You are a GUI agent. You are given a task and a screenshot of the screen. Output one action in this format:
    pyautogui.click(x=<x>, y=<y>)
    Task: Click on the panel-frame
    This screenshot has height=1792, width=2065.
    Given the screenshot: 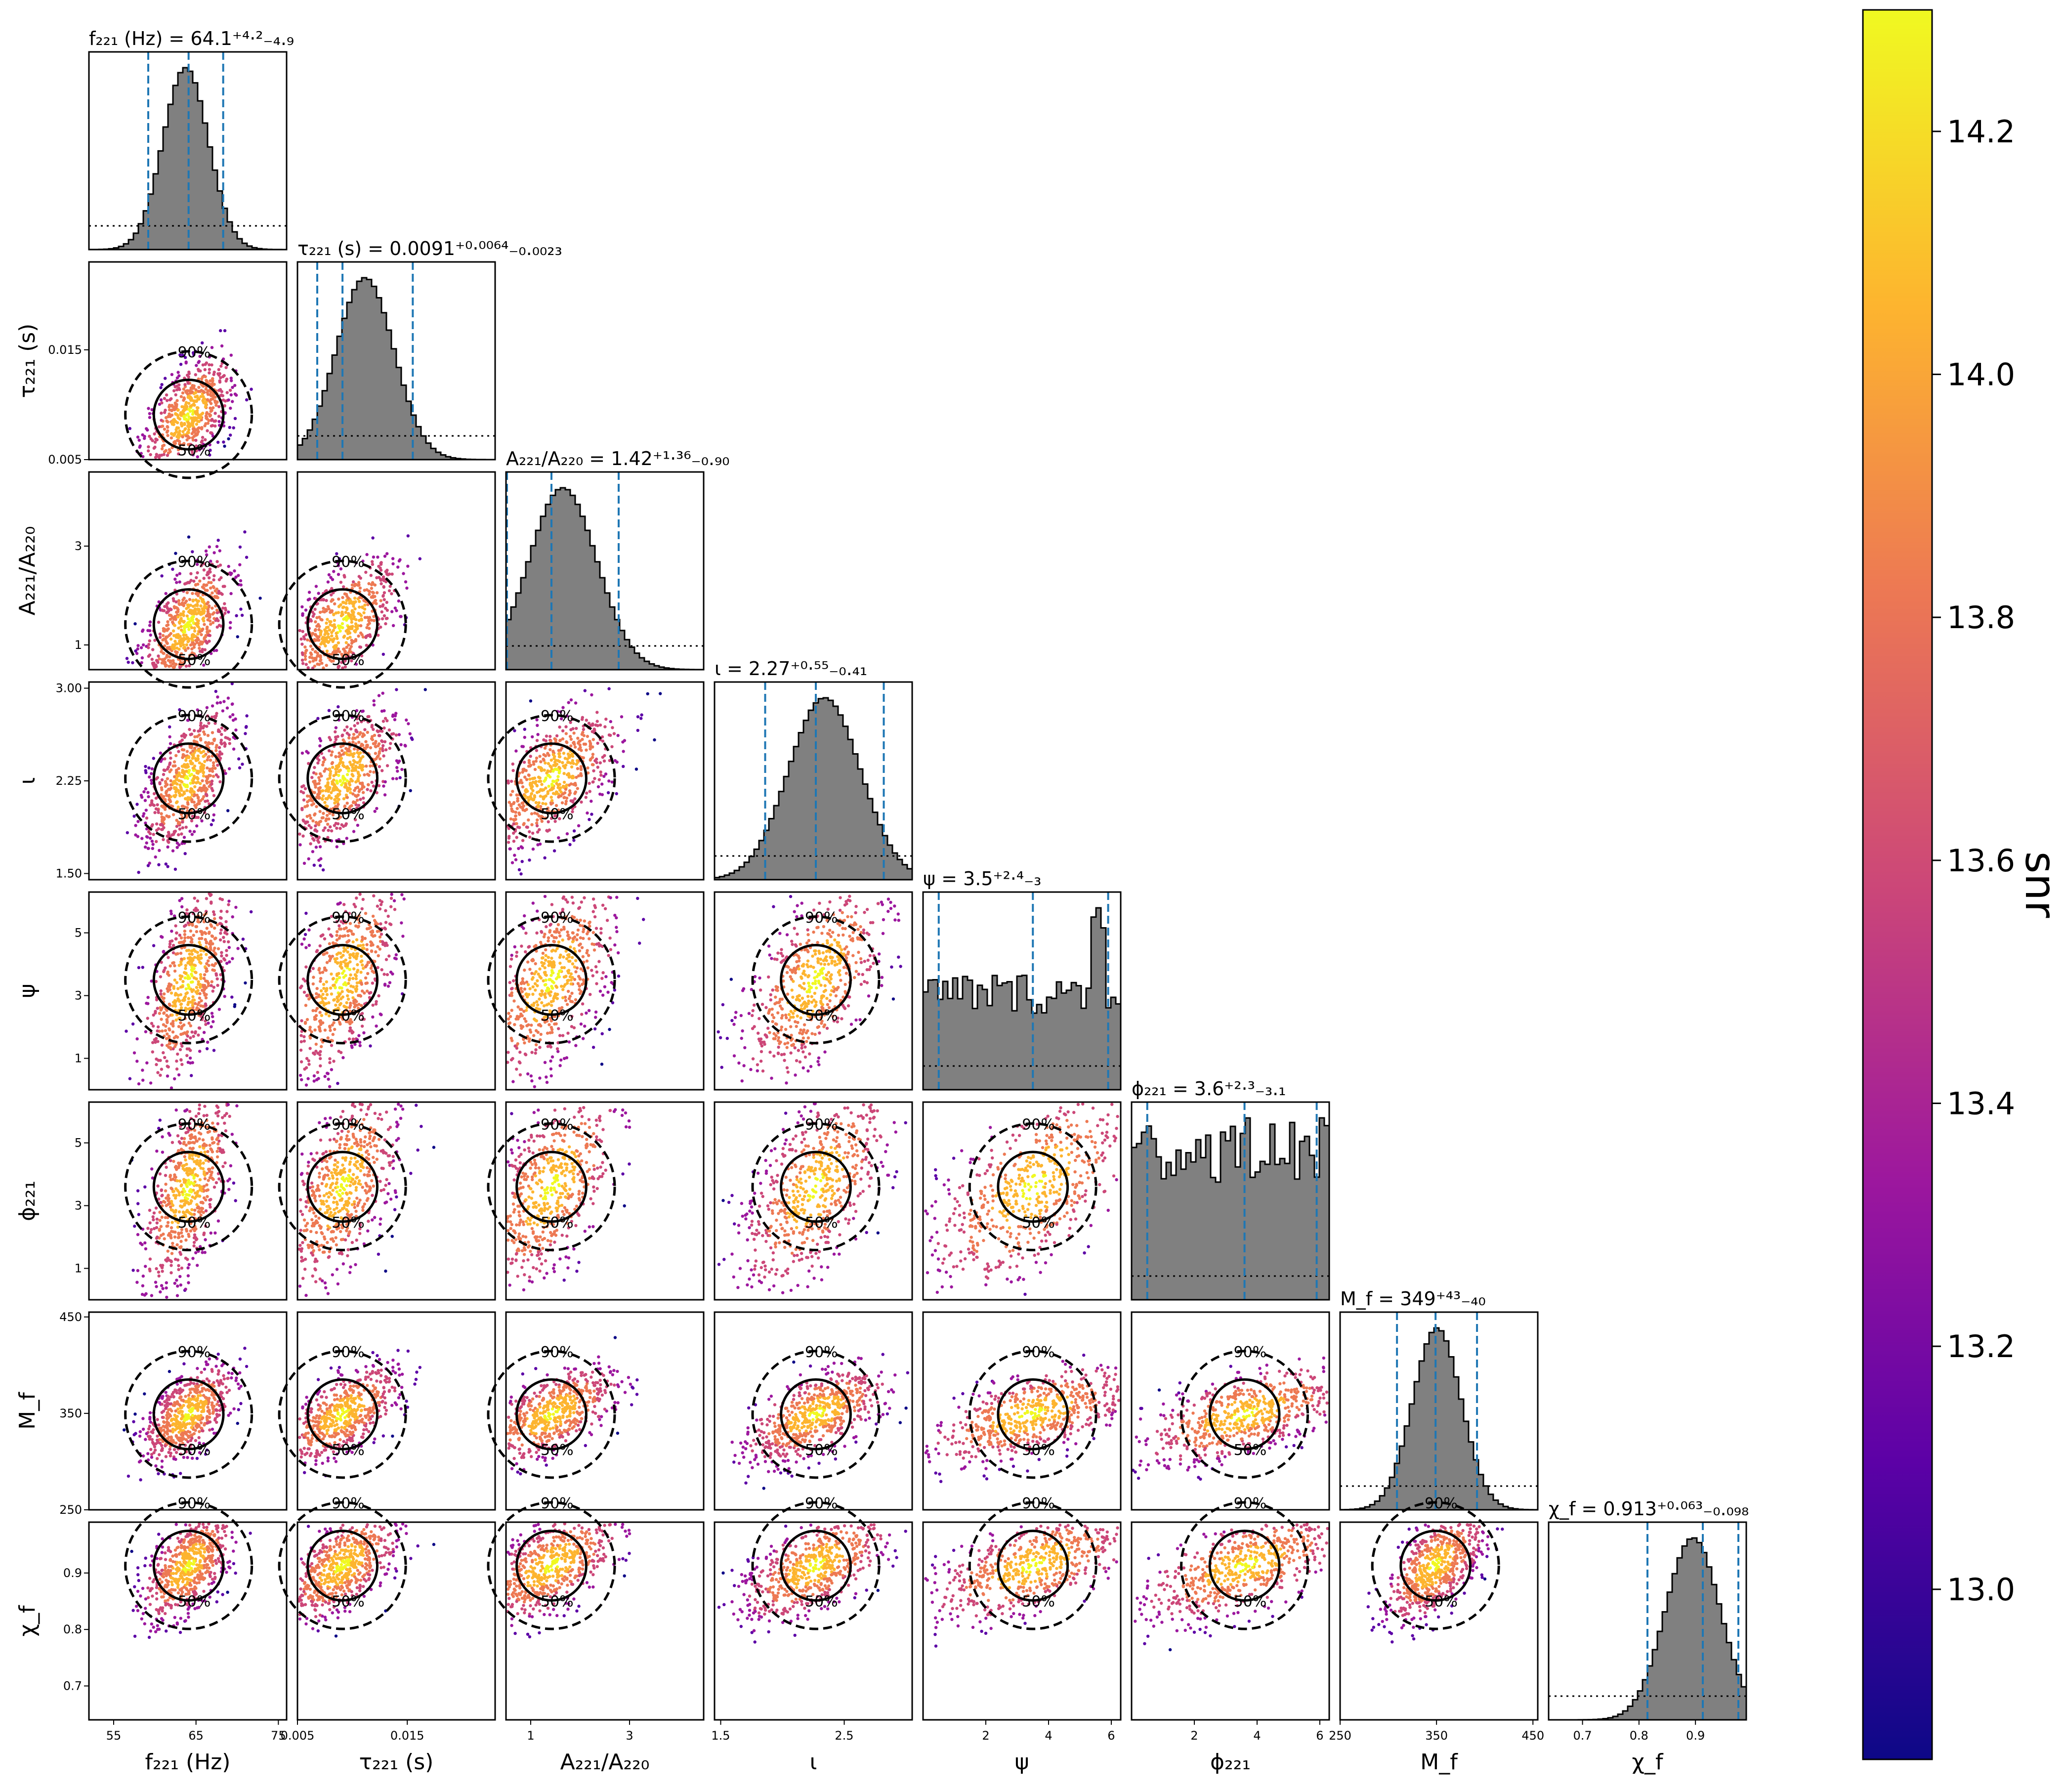 What is the action you would take?
    pyautogui.click(x=396, y=361)
    